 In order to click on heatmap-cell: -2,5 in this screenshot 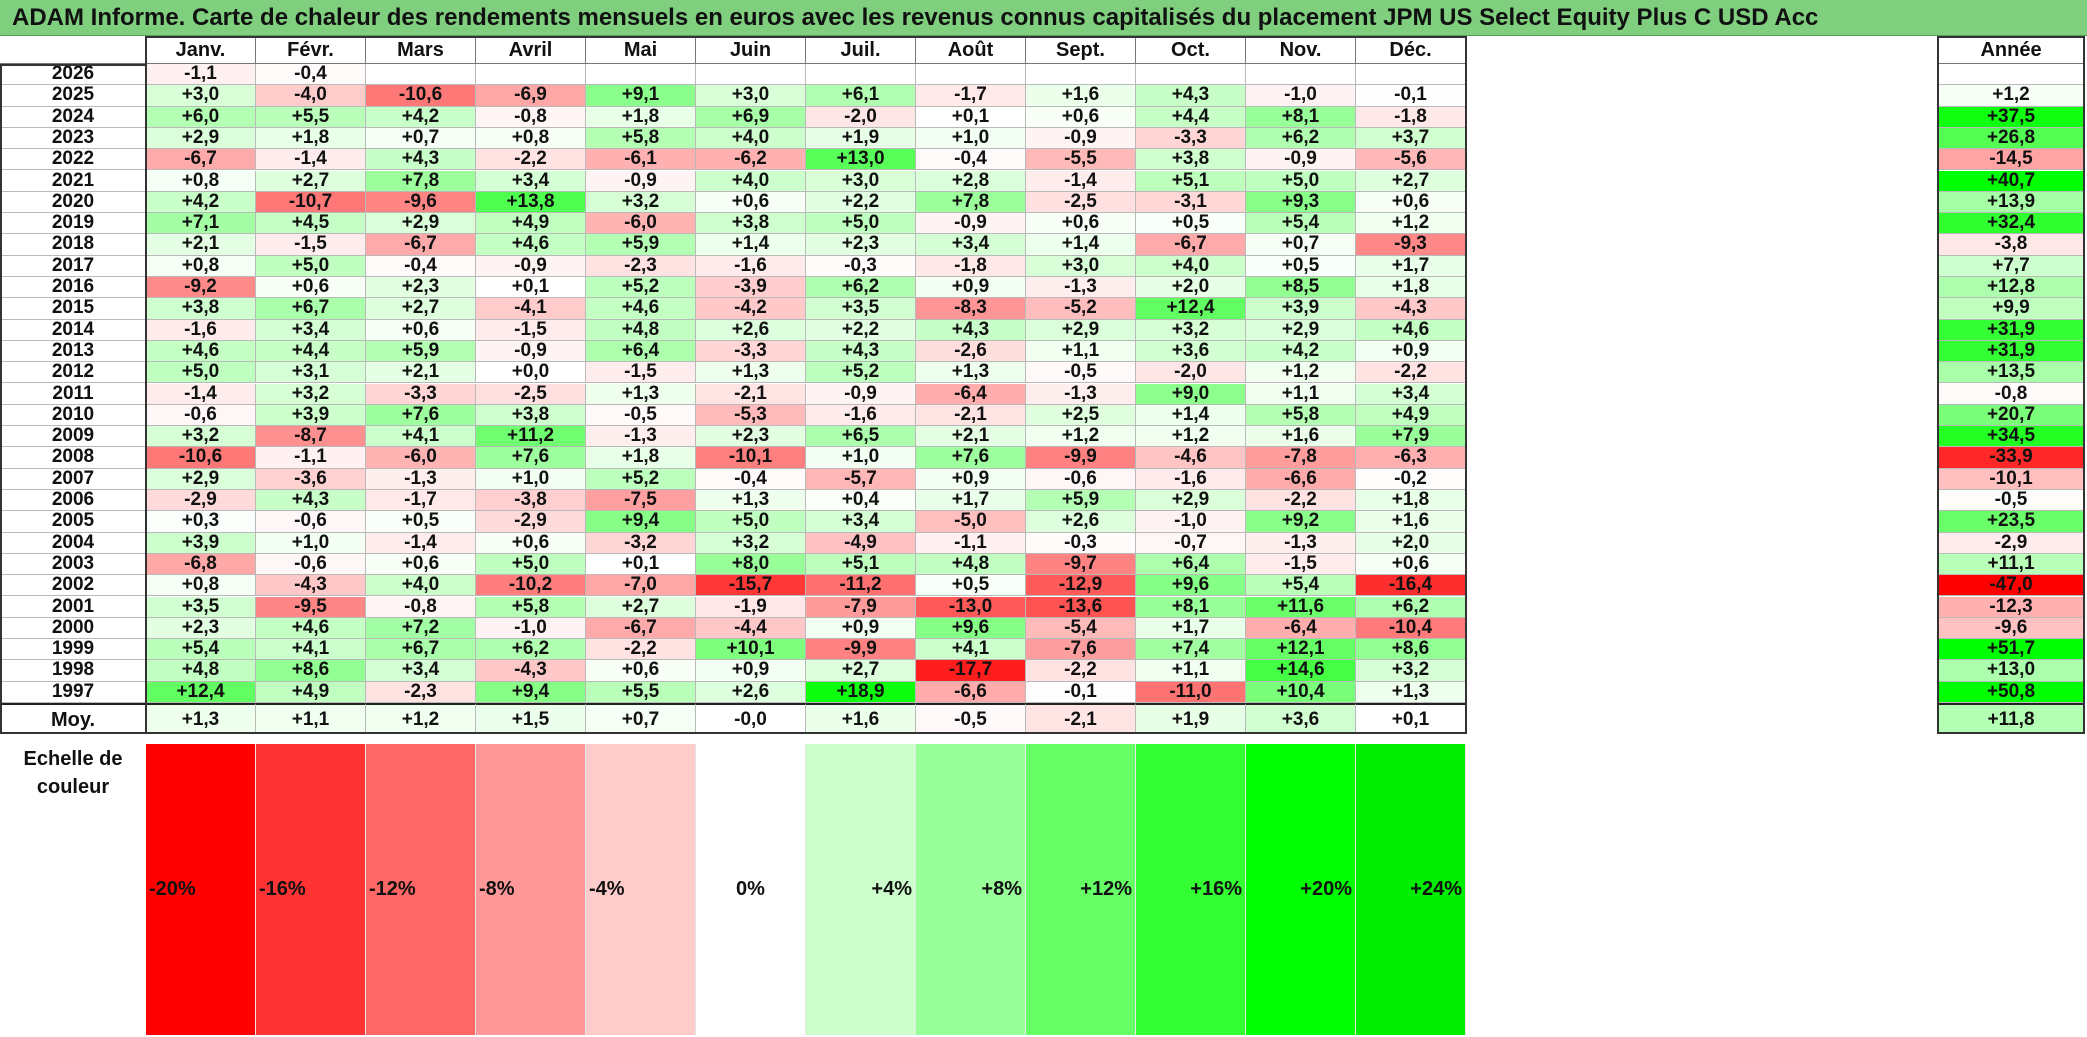, I will do `click(1081, 202)`.